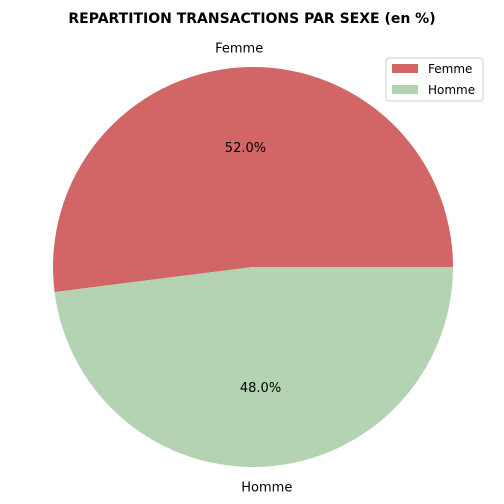 This screenshot has width=504, height=504. I want to click on pie-labels: Femme 52.0% Homme 48.0%, so click(253, 268).